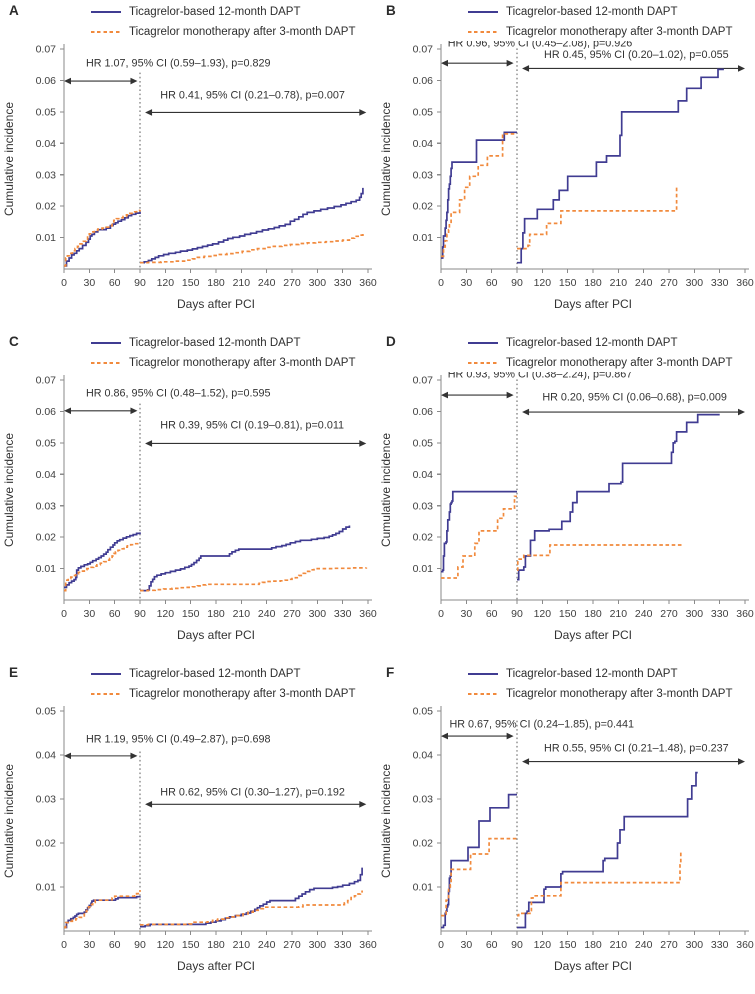 Image resolution: width=755 pixels, height=994 pixels. What do you see at coordinates (252, 96) in the screenshot?
I see `annotation-text: HR 0.41, 95% CI (0.21–0.78), p=0.007` at bounding box center [252, 96].